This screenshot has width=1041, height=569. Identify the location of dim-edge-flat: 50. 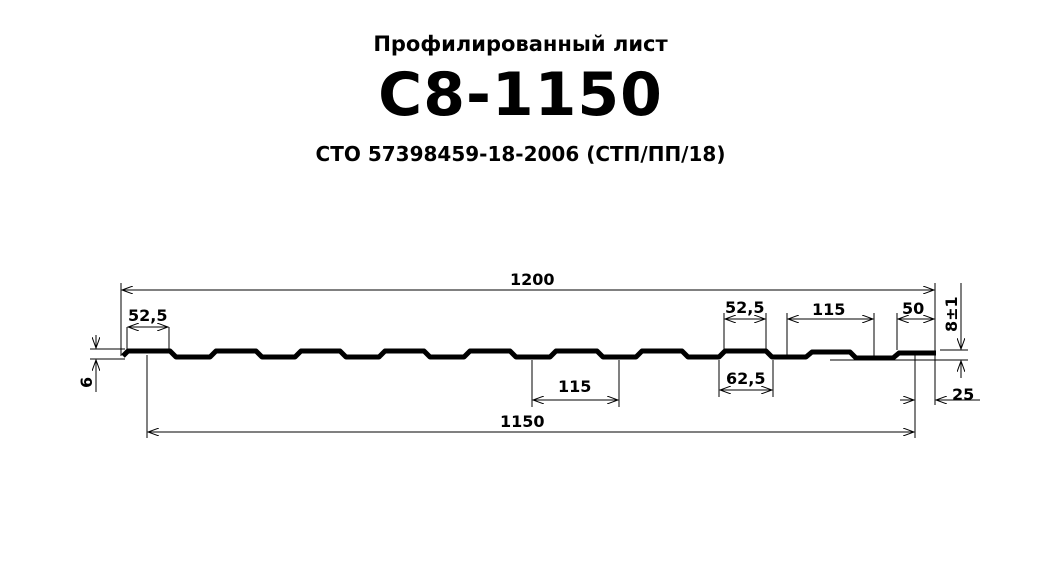
(913, 308).